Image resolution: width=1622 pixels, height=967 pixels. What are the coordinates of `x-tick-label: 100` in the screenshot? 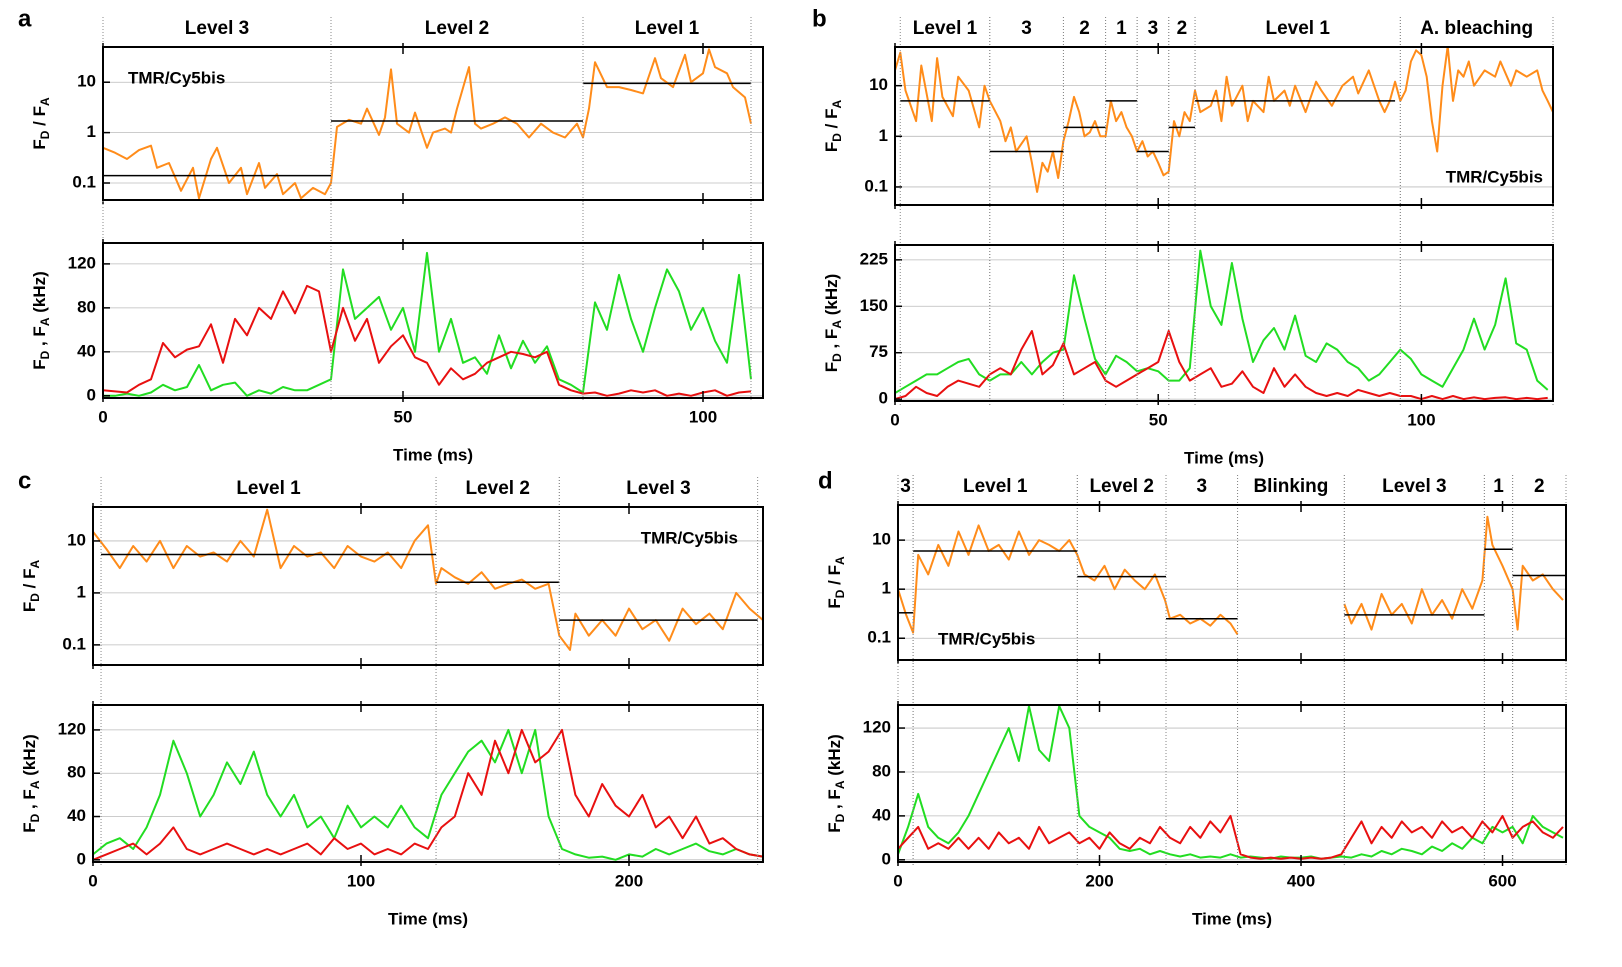 It's located at (1421, 419).